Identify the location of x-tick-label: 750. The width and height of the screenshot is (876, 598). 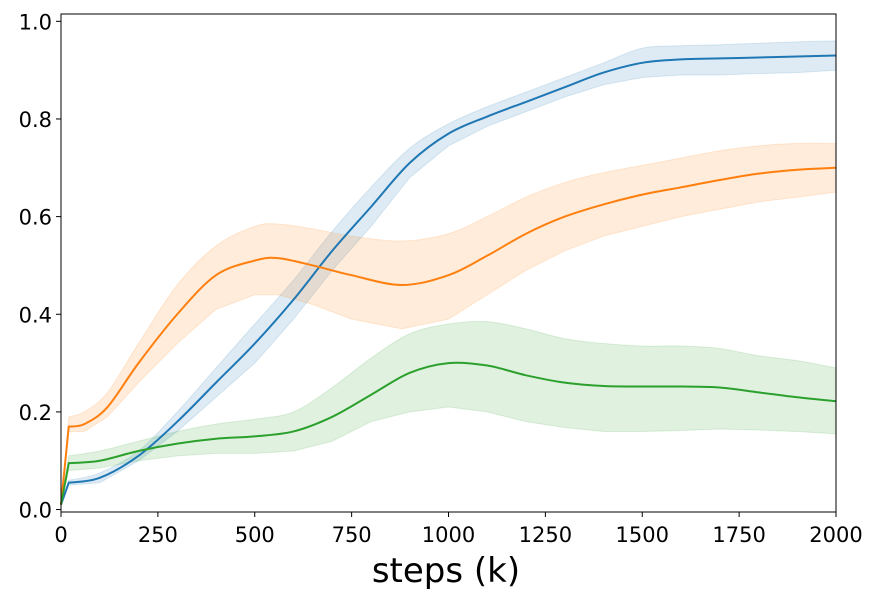
(352, 535).